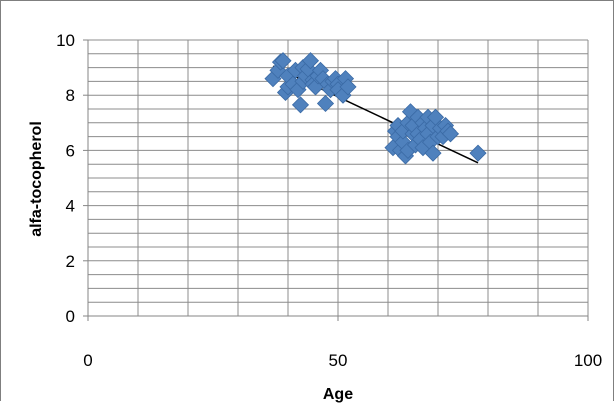 The height and width of the screenshot is (403, 616). Describe the element at coordinates (338, 360) in the screenshot. I see `x-tick-label: 50` at that location.